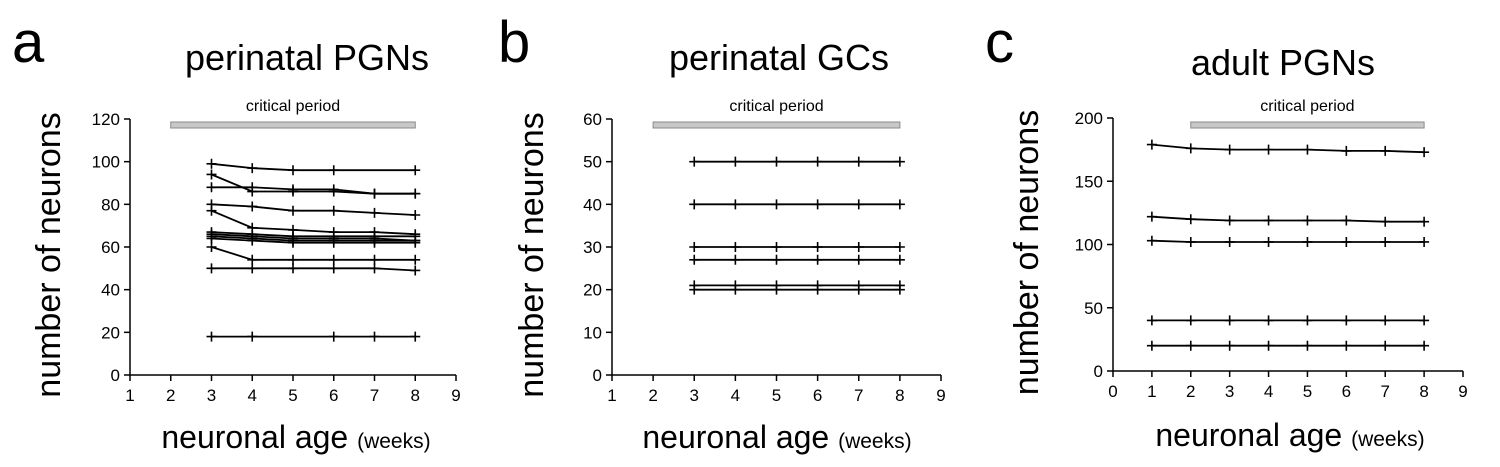 The height and width of the screenshot is (467, 1500). What do you see at coordinates (293, 106) in the screenshot?
I see `critical-period-label: critical period` at bounding box center [293, 106].